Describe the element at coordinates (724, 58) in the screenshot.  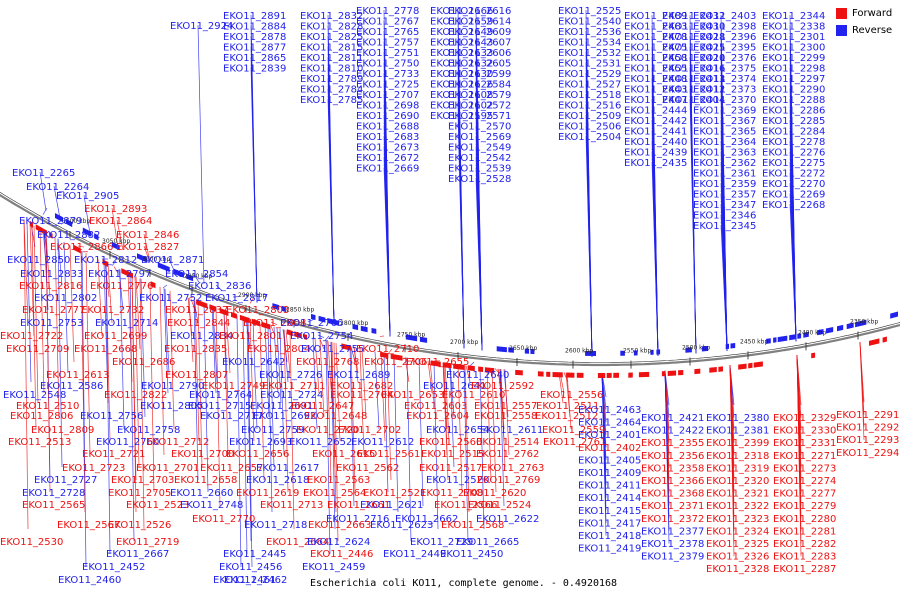
I see `gene-label: EKO11_2376` at that location.